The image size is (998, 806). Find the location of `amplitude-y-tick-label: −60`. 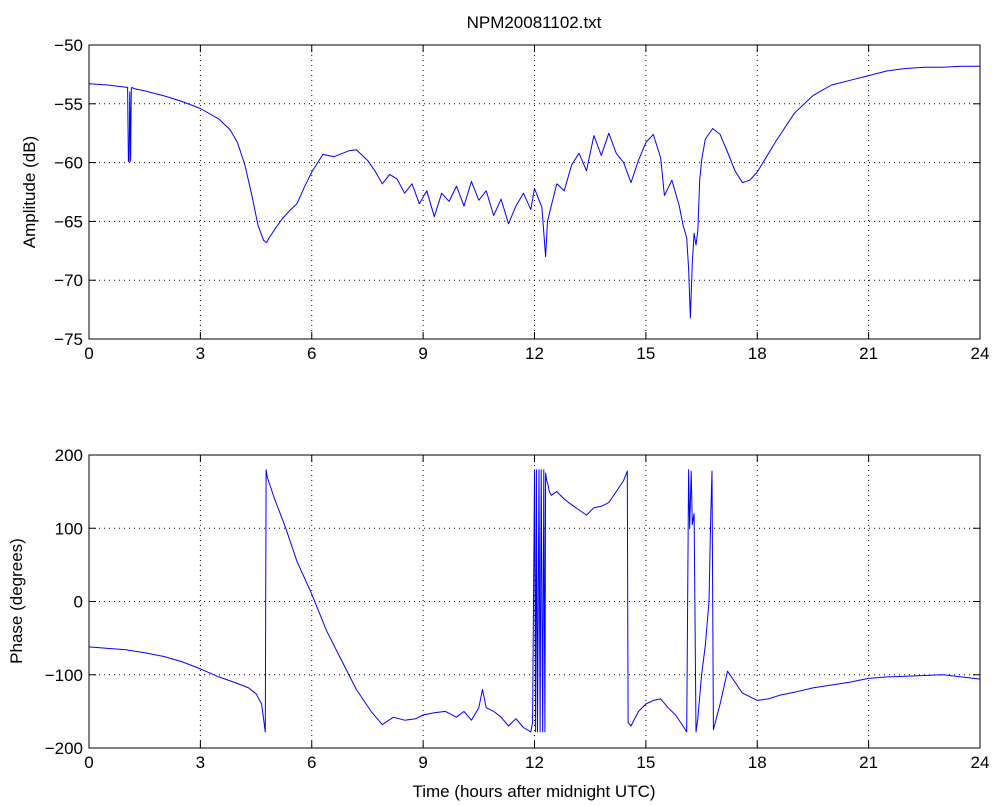

amplitude-y-tick-label: −60 is located at coordinates (68, 163).